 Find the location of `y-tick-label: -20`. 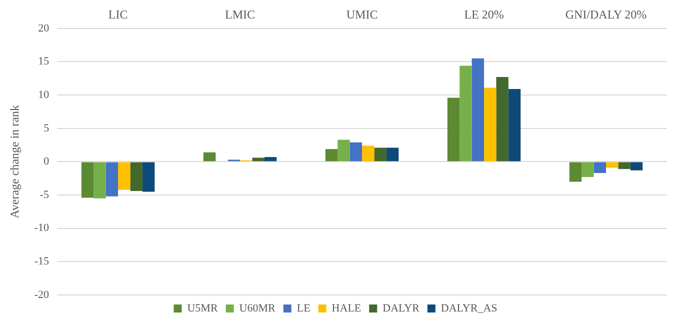

y-tick-label: -20 is located at coordinates (42, 294).